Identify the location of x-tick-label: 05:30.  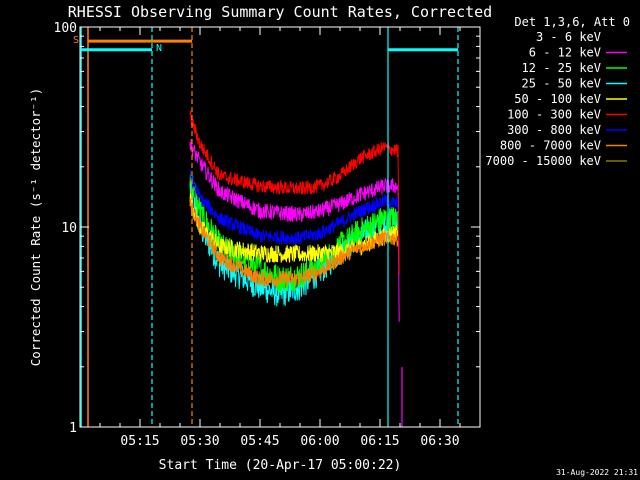
(199, 441).